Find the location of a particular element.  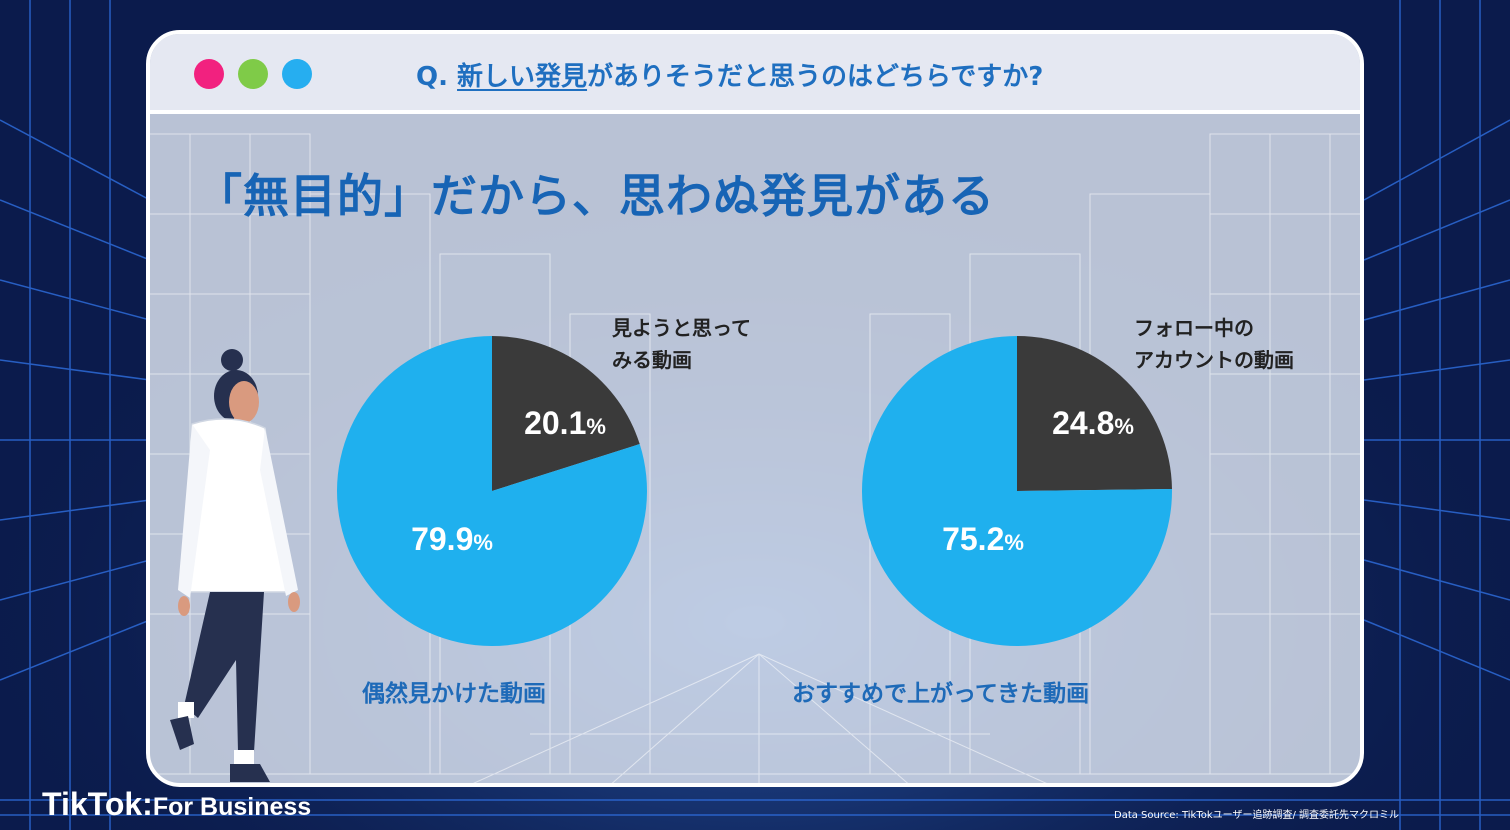

window-title-bar: Q. 新しい発見がありそうだと思うのはどちらですか? is located at coordinates (755, 74).